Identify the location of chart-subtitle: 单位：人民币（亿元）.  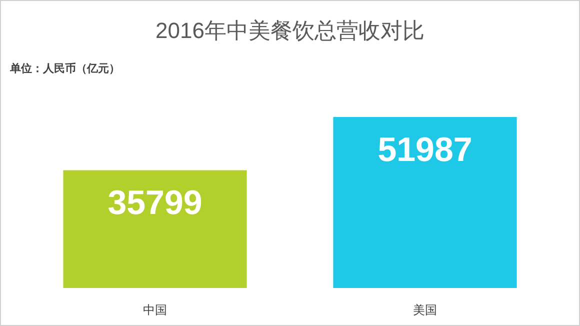
(64, 68).